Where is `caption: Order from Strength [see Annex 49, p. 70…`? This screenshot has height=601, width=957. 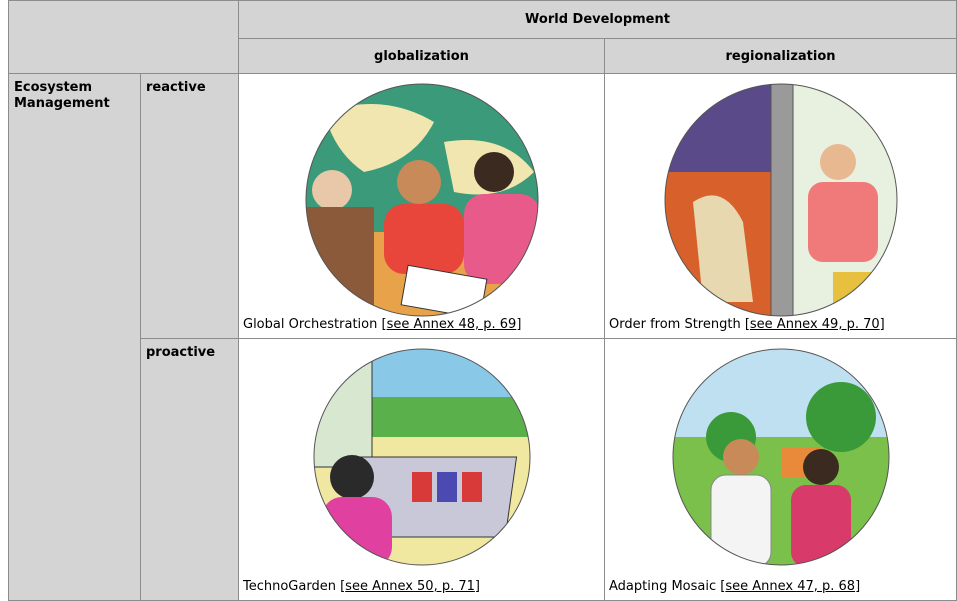
caption: Order from Strength [see Annex 49, p. 70… is located at coordinates (747, 324).